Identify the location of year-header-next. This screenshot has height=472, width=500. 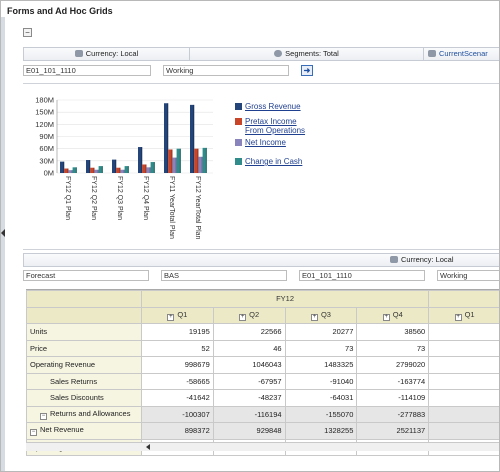
(463, 299).